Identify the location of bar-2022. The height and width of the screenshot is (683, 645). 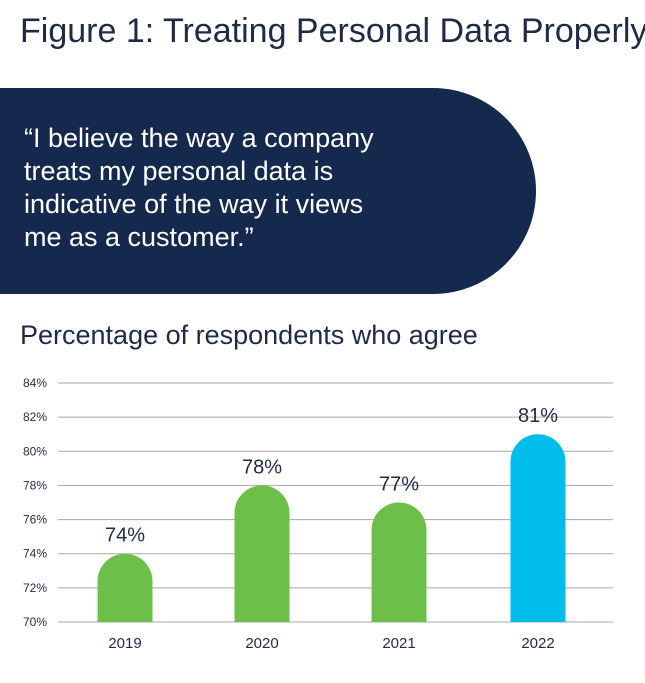
(538, 528).